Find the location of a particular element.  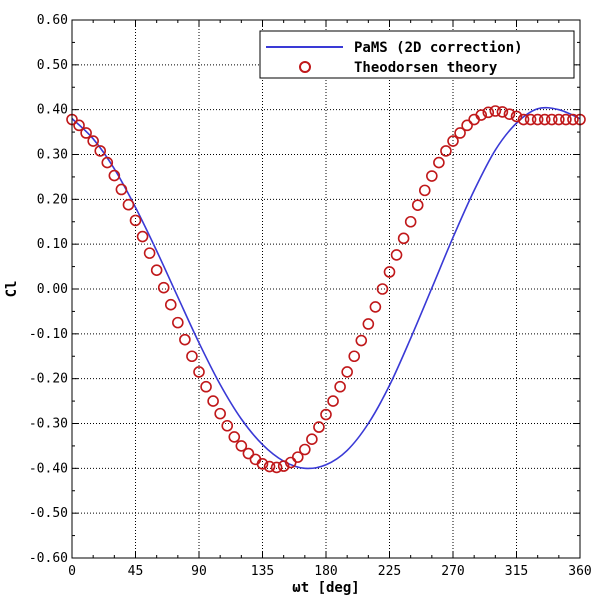

x-tick-label: 315 is located at coordinates (516, 571).